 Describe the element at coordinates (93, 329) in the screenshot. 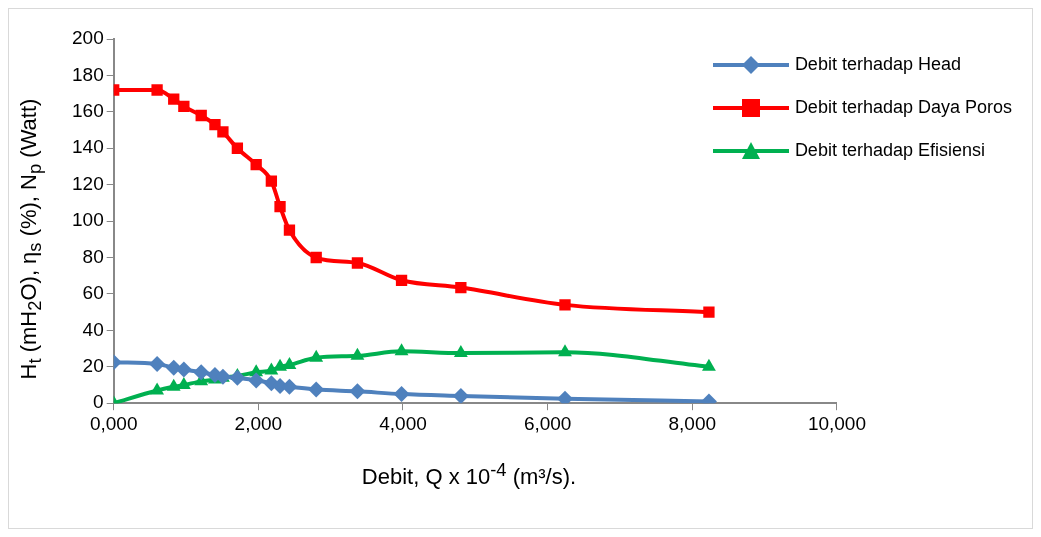

I see `y-tick-label: 40` at that location.